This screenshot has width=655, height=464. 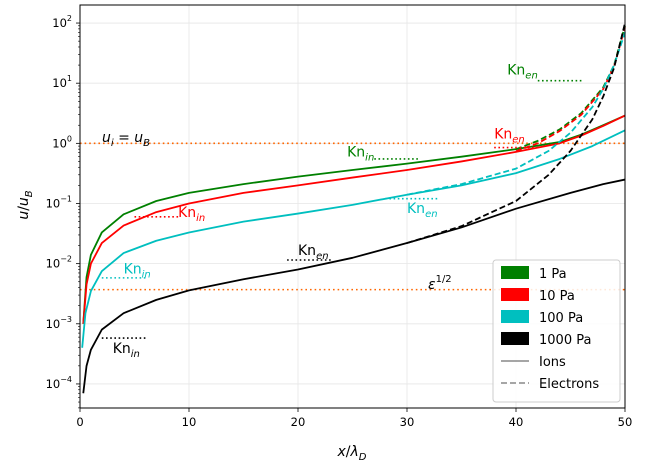 I want to click on legend-label: 10 Pa, so click(x=557, y=296).